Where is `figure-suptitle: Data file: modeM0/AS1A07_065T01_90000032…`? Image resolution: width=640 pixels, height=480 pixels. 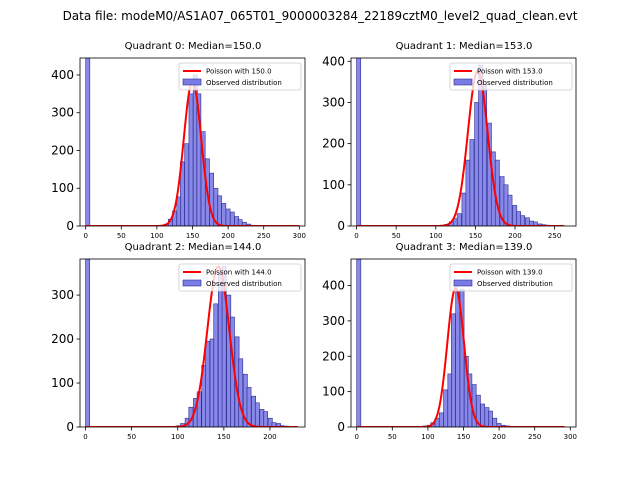 figure-suptitle: Data file: modeM0/AS1A07_065T01_90000032… is located at coordinates (320, 16).